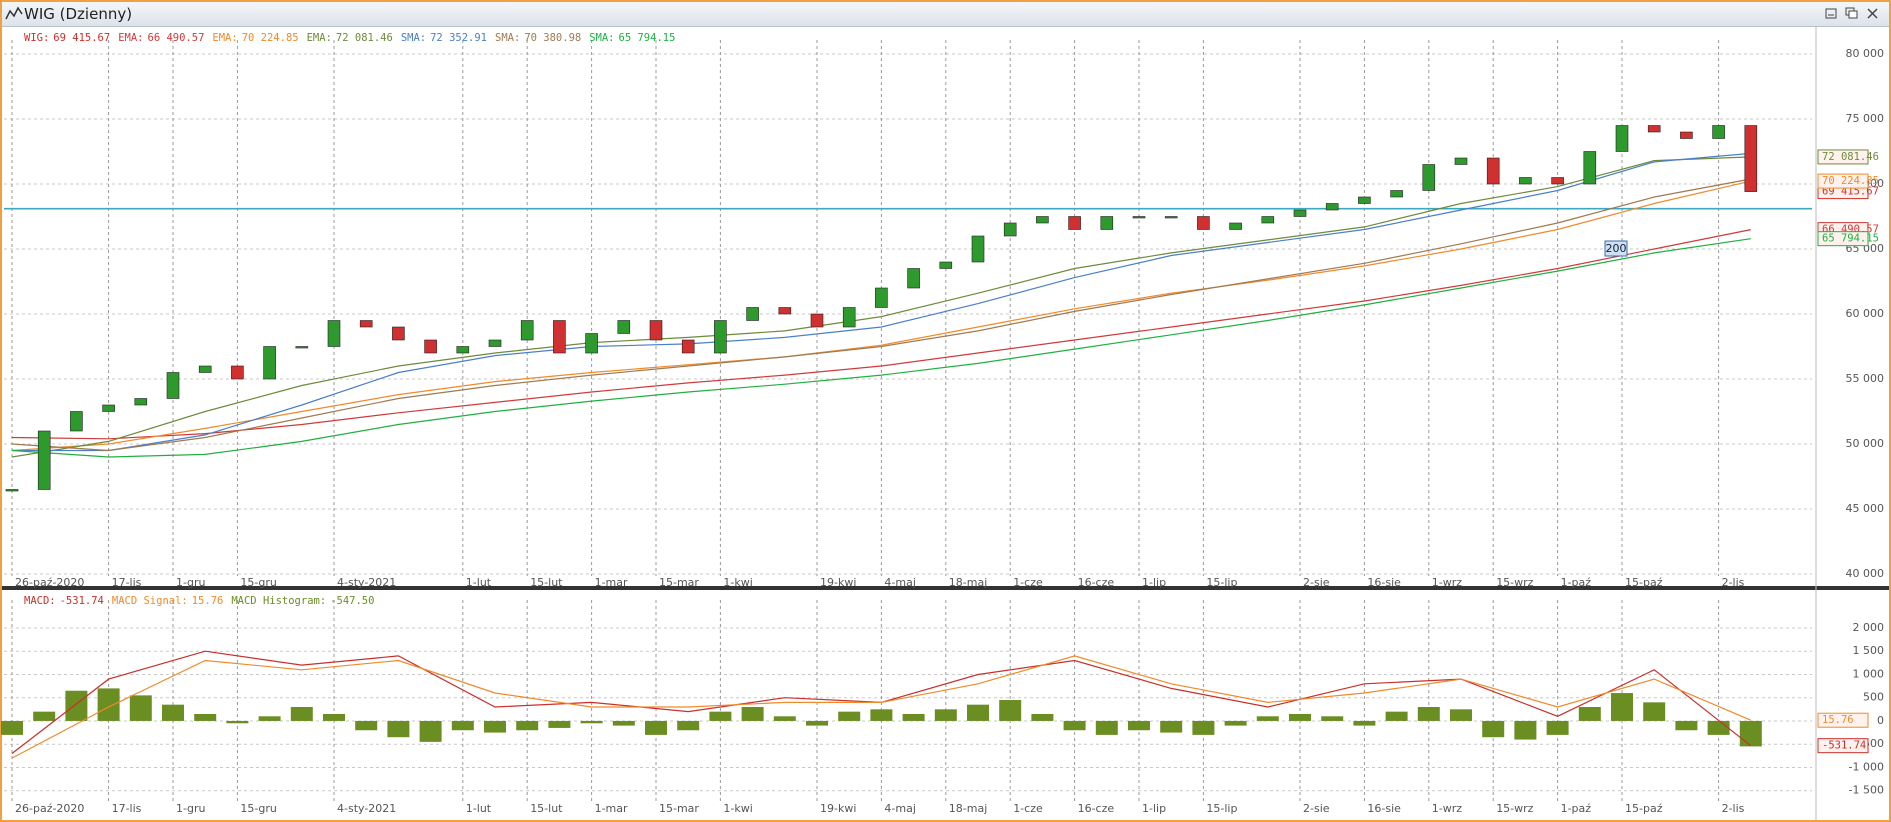  What do you see at coordinates (81, 38) in the screenshot?
I see `legend-value: 69 415.67` at bounding box center [81, 38].